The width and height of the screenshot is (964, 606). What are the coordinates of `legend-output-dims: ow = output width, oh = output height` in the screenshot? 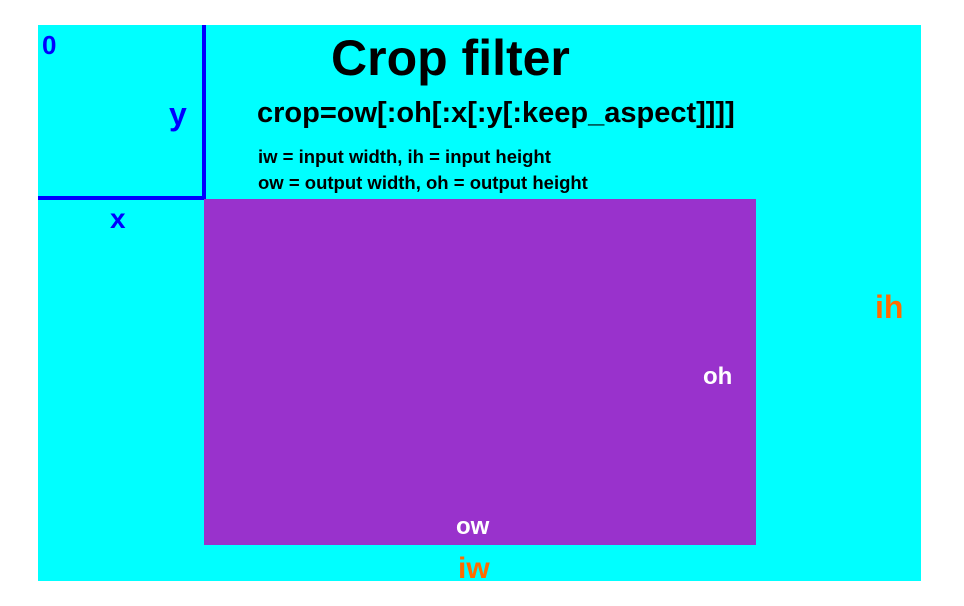 It's located at (423, 182).